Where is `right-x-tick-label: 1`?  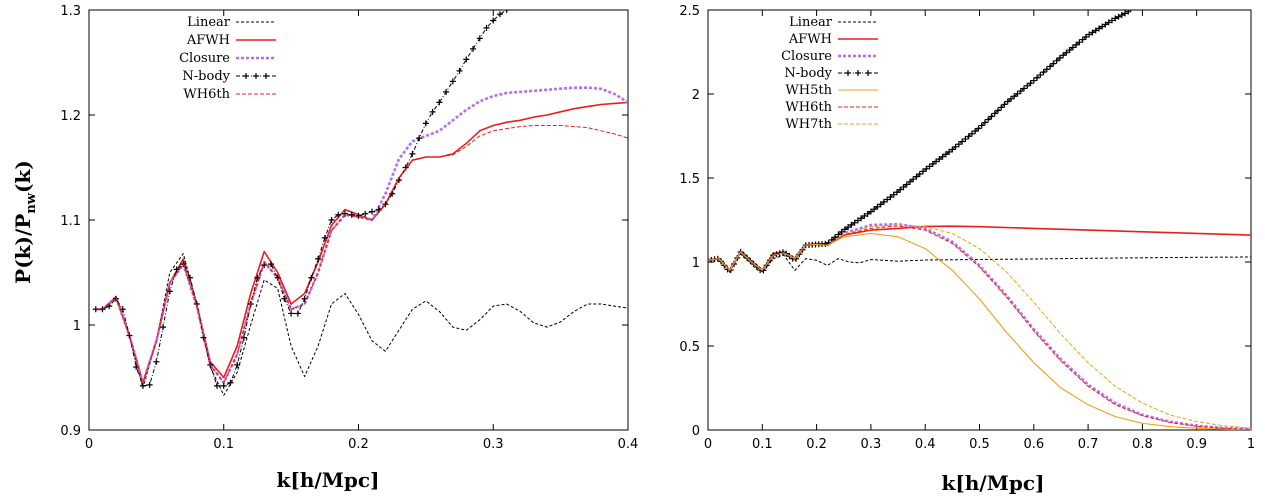 right-x-tick-label: 1 is located at coordinates (1251, 444).